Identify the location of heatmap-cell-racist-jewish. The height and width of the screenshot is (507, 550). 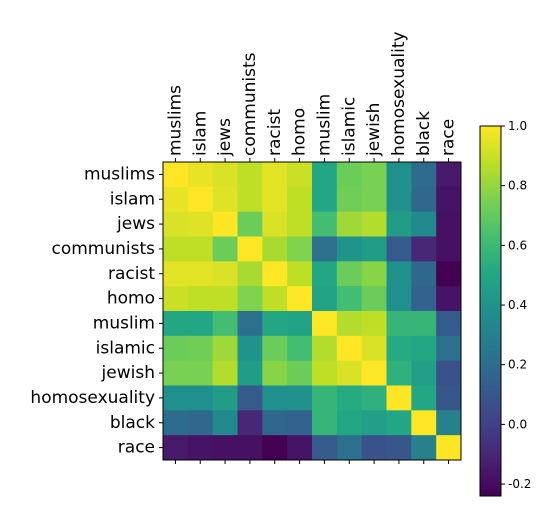
(374, 274).